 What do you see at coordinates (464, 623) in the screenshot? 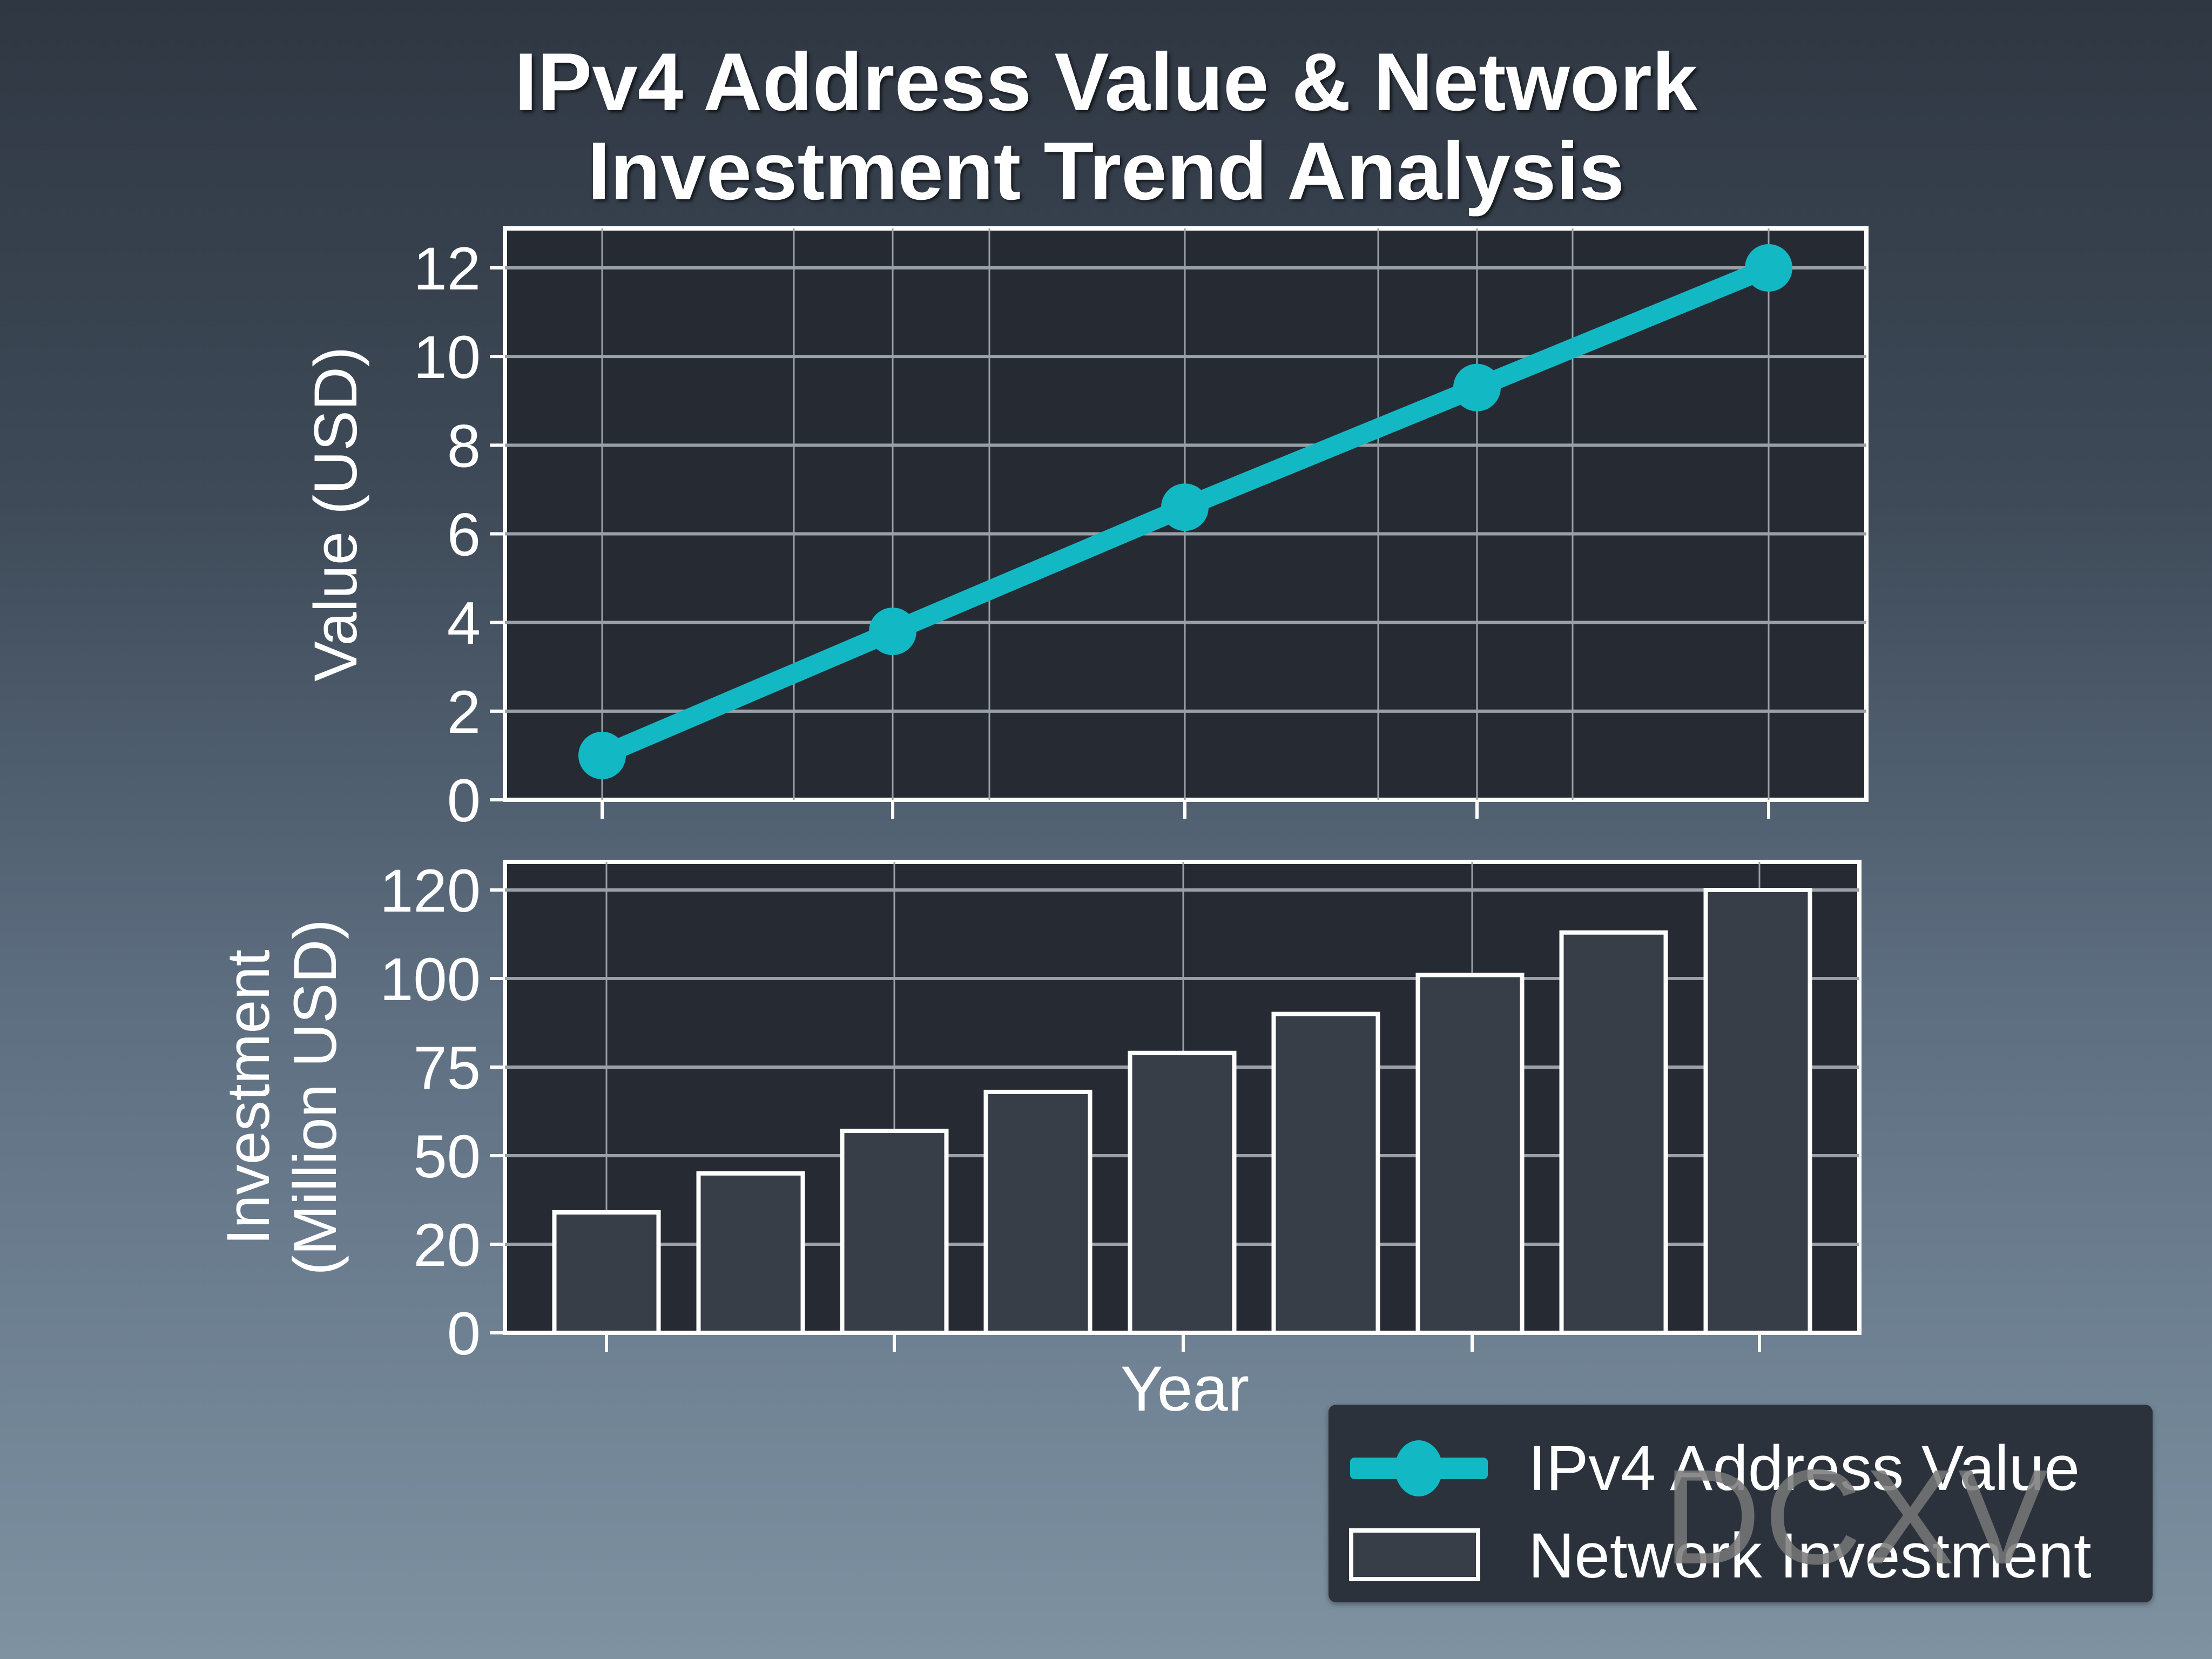
I see `y-tick-label: 4` at bounding box center [464, 623].